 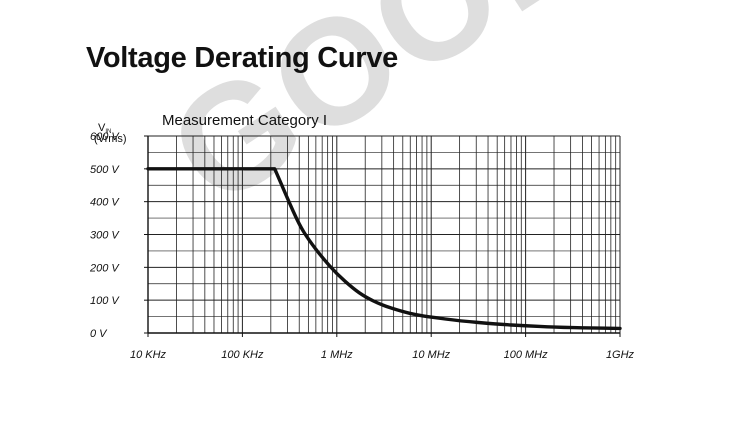 I want to click on x-tick-label: 100 KHz, so click(x=242, y=355).